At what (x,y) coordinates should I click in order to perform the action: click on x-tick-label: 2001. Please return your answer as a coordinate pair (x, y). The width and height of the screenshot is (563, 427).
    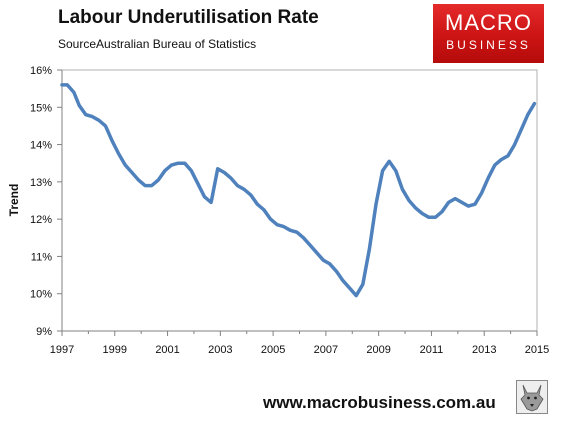
    Looking at the image, I should click on (167, 350).